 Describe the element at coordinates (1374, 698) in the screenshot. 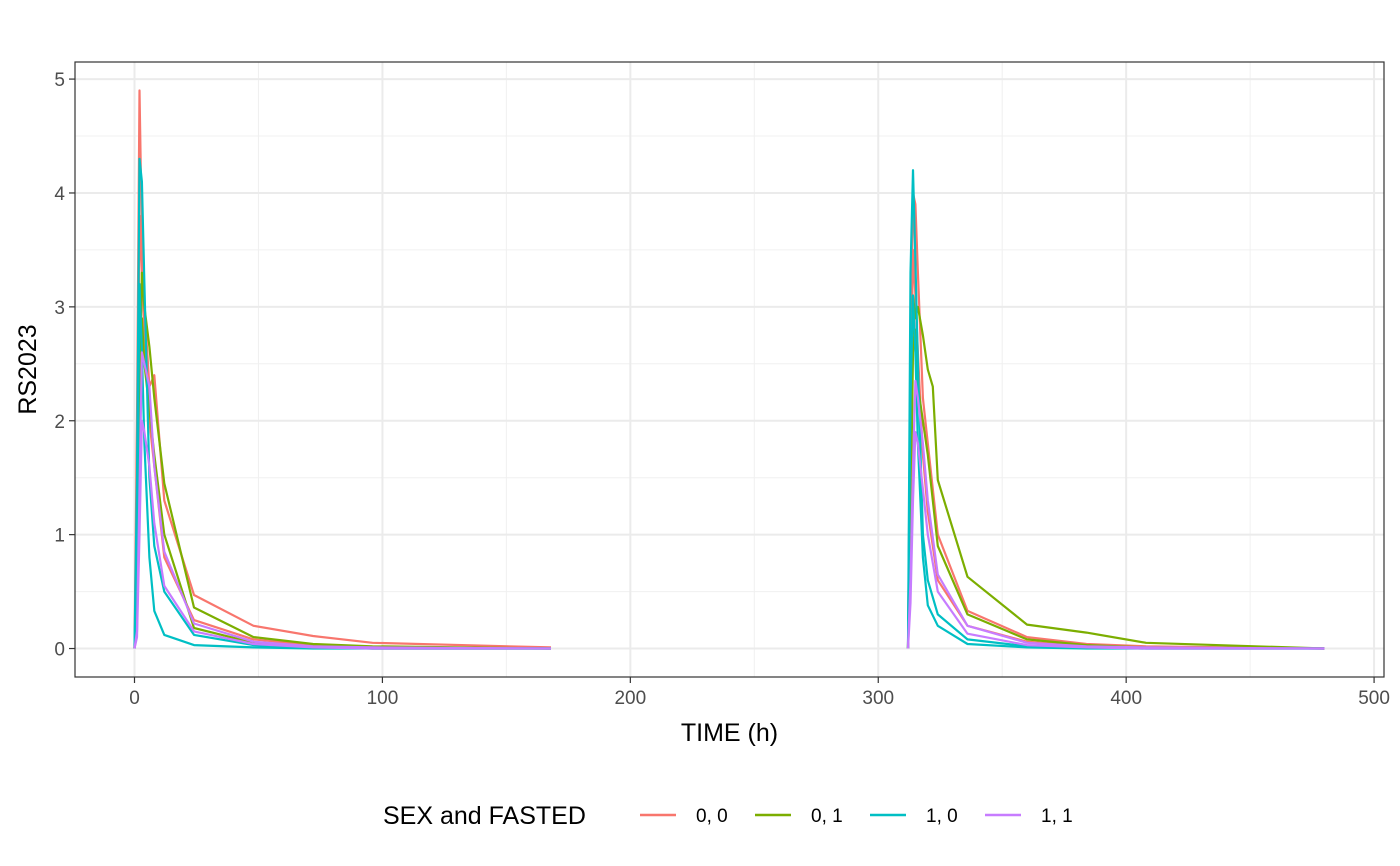

I see `x-tick-label: 500` at that location.